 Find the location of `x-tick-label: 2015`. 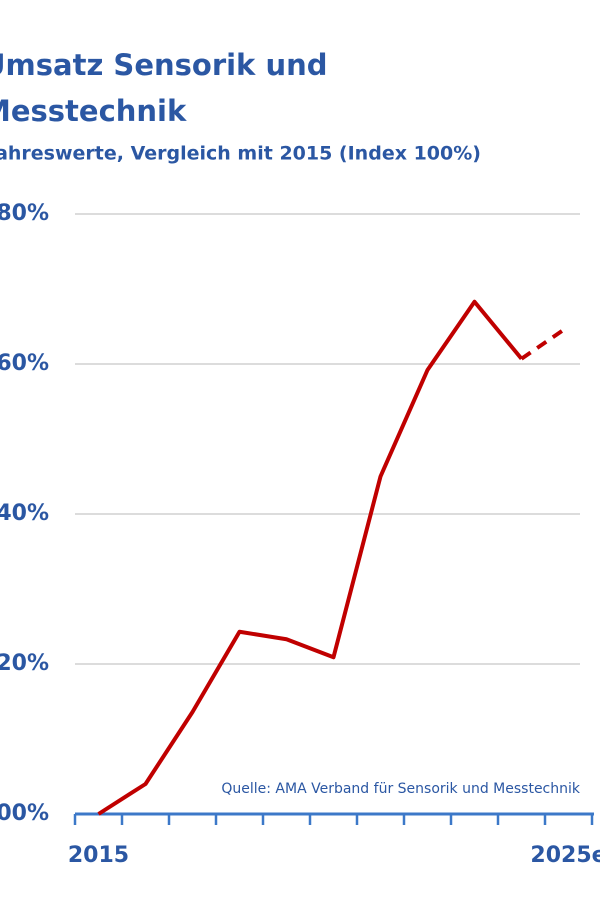

x-tick-label: 2015 is located at coordinates (98, 855).